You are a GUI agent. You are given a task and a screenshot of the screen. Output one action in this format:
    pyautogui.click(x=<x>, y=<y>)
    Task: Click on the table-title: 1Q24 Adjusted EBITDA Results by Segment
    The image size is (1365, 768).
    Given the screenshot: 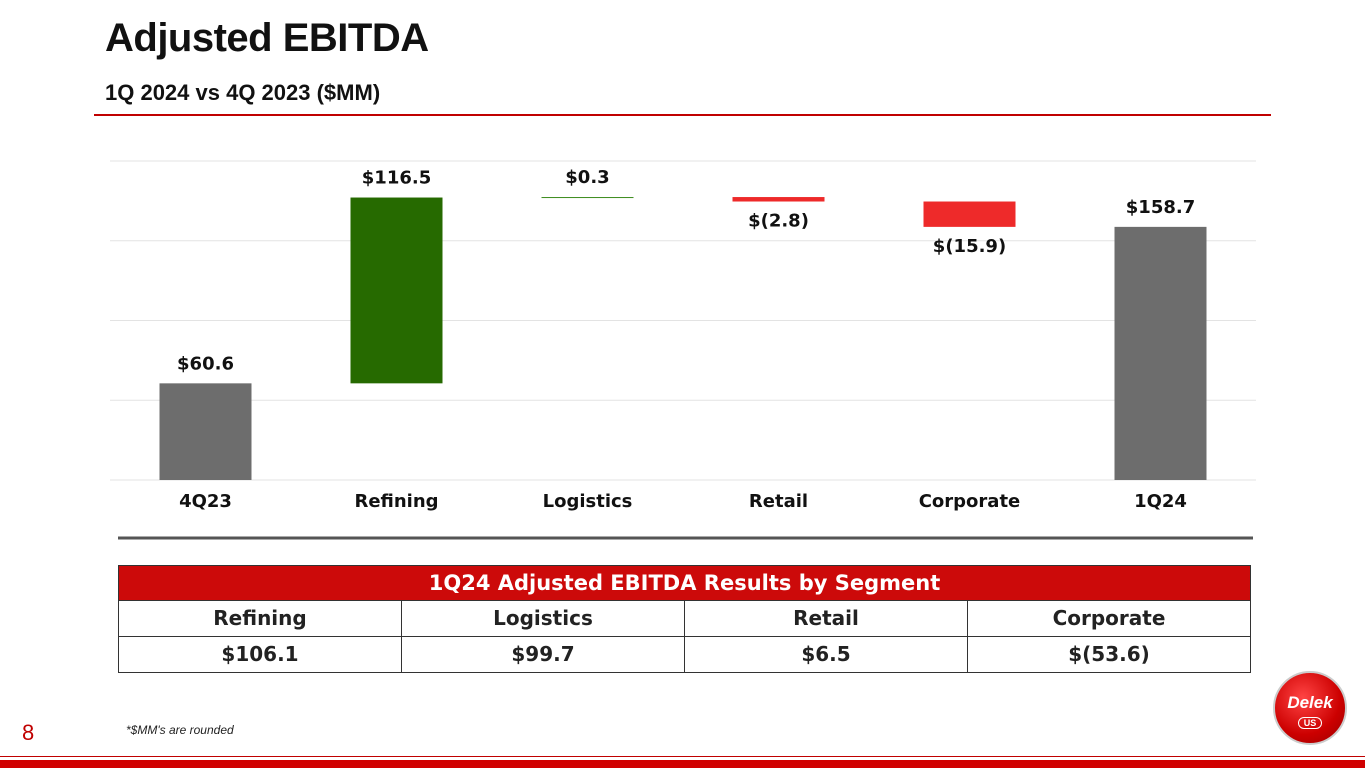 What is the action you would take?
    pyautogui.click(x=684, y=583)
    